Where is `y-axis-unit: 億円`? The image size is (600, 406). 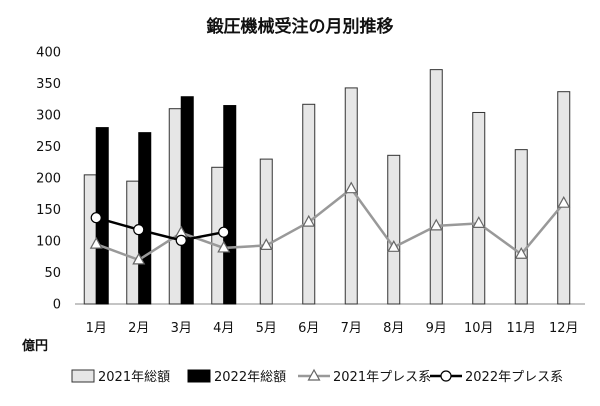
y-axis-unit: 億円 is located at coordinates (35, 346).